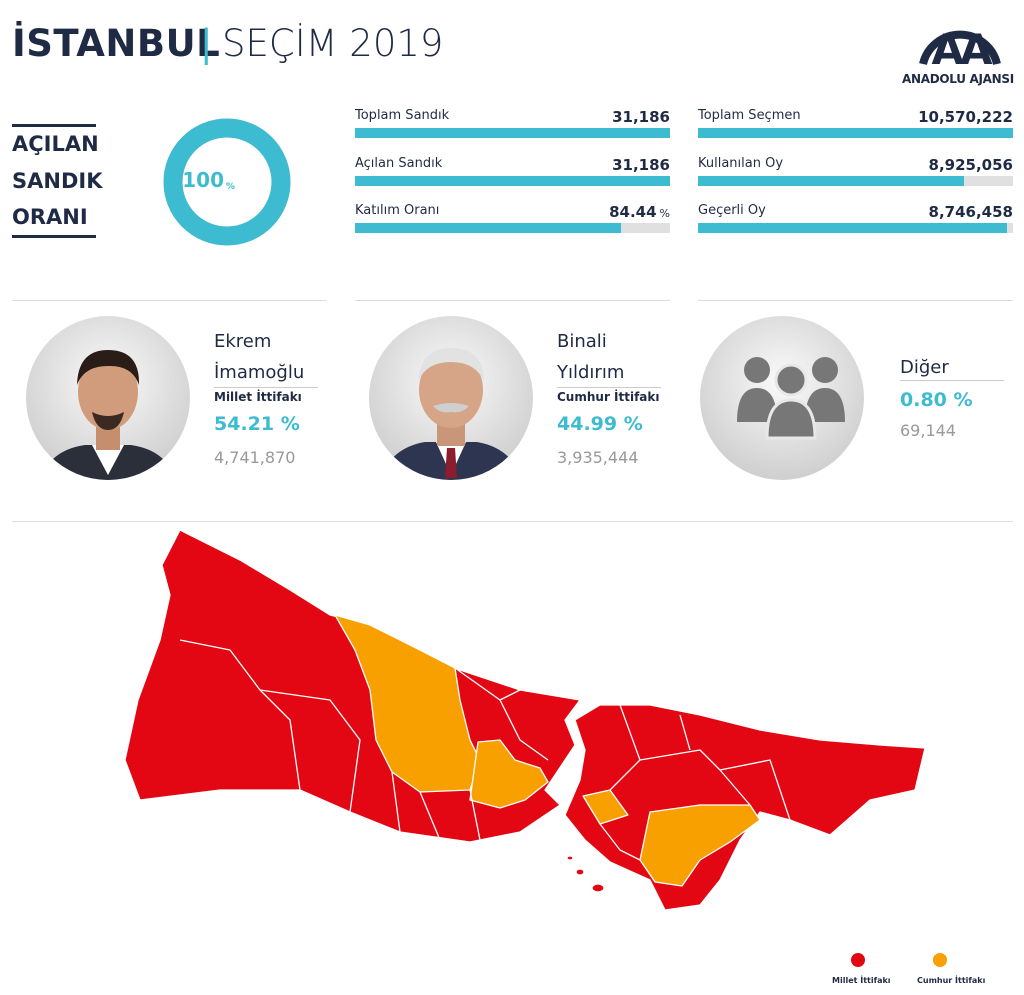  What do you see at coordinates (562, 212) in the screenshot?
I see `stat-value: 84.44%` at bounding box center [562, 212].